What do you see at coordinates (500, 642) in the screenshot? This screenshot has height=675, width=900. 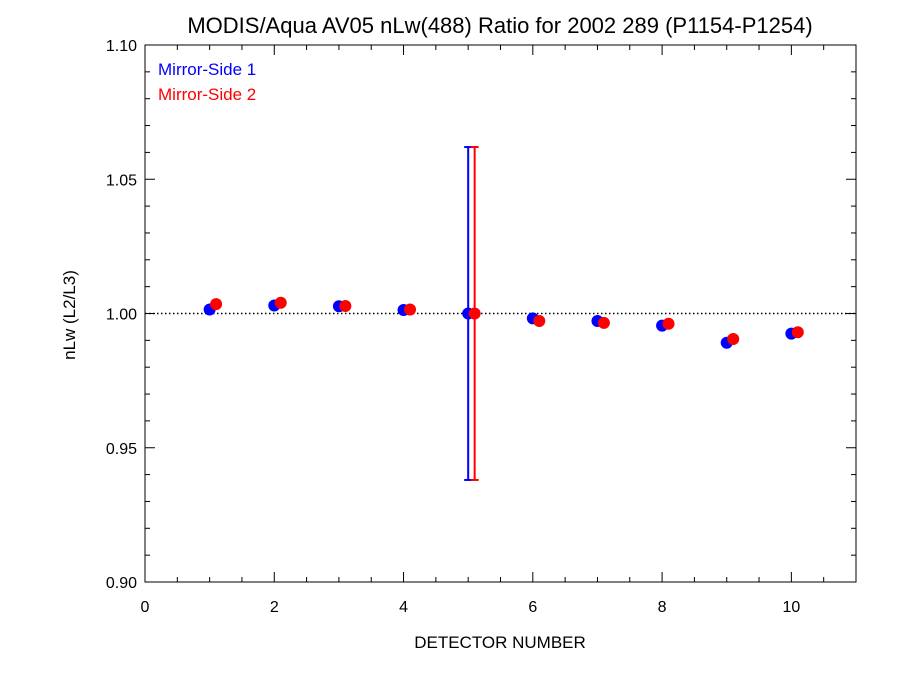 I see `x-axis-label: DETECTOR NUMBER` at bounding box center [500, 642].